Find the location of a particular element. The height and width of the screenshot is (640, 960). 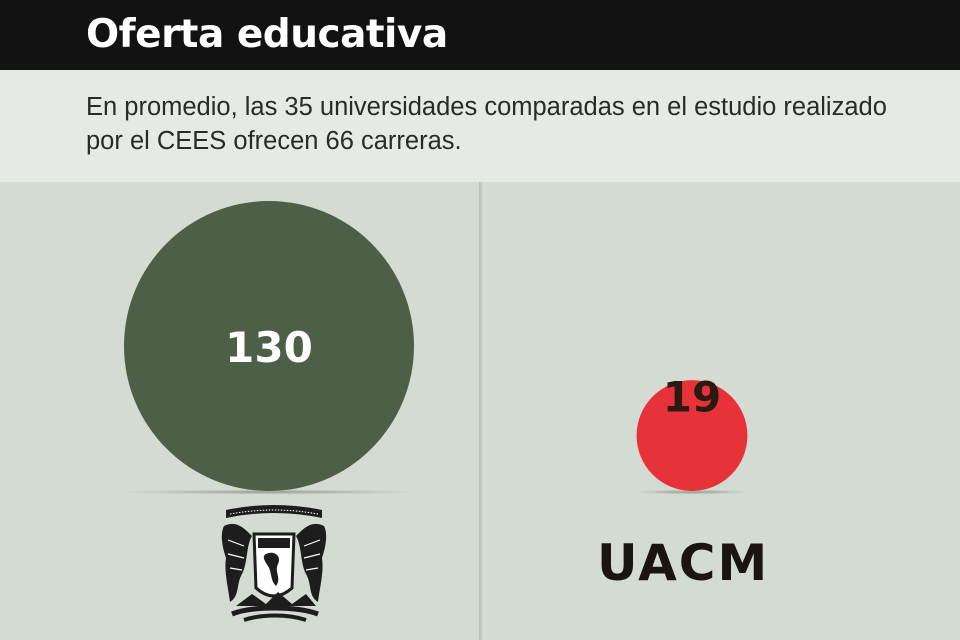

bubble-shadow-unam is located at coordinates (269, 492).